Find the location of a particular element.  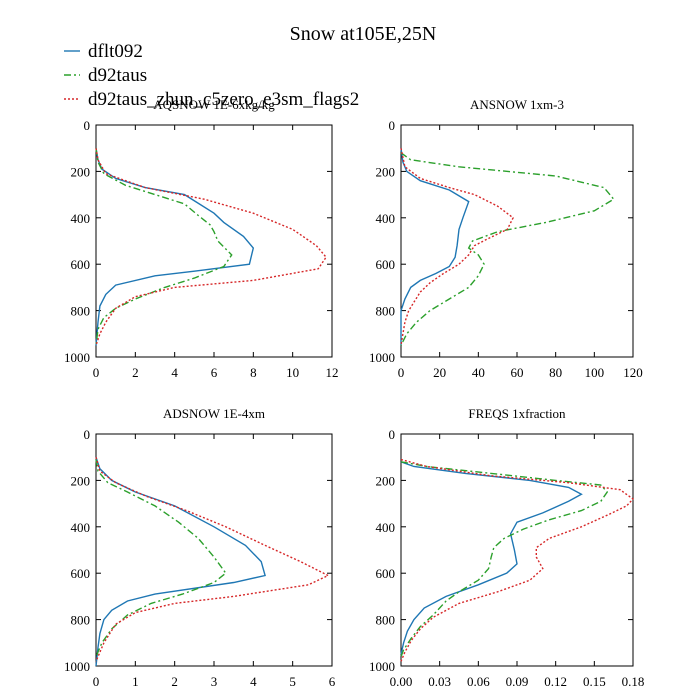

legend-item: d92taus_zhun_c5zero_e3sm_flags2 is located at coordinates (211, 99).